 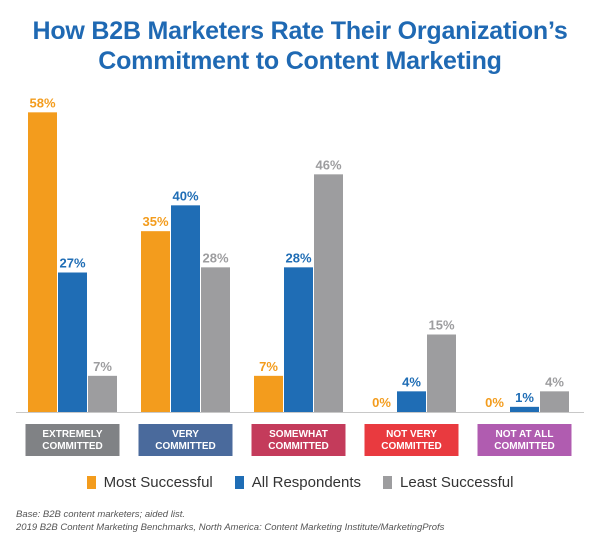 I want to click on data-label-most-successful-very-committed: 35%, so click(x=155, y=221).